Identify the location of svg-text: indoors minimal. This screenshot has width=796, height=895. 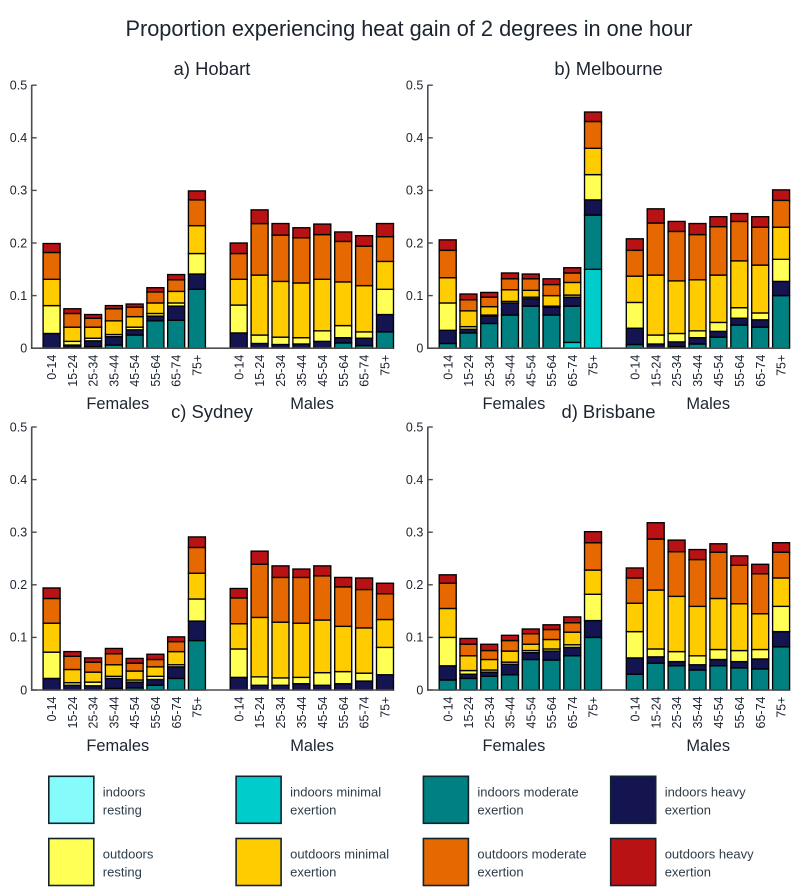
(335, 791).